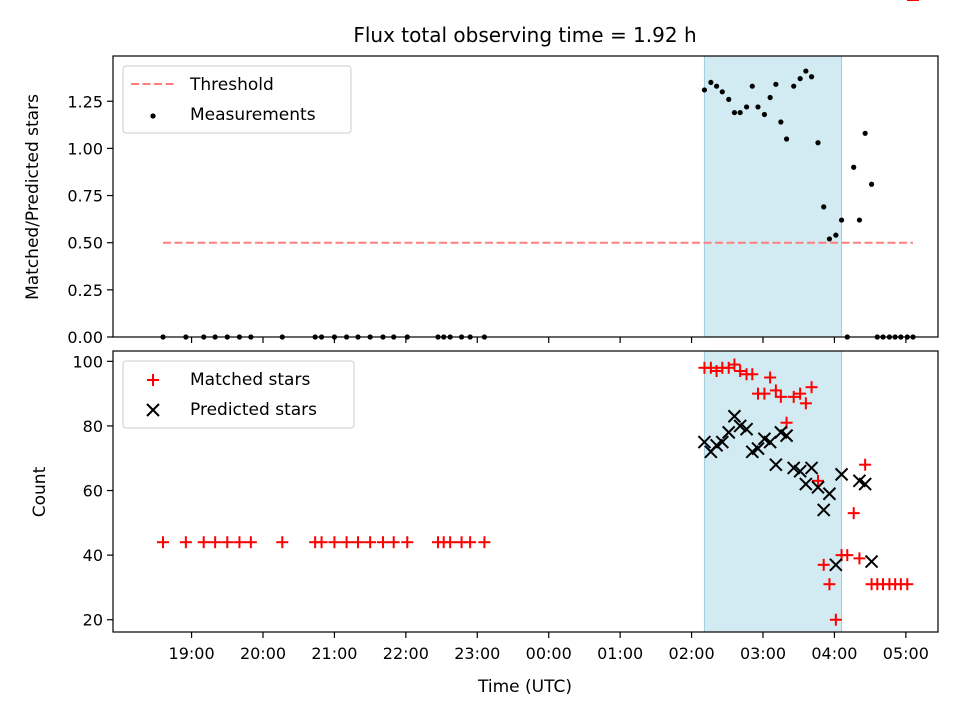  I want to click on x-tick-label: 04:00, so click(834, 653).